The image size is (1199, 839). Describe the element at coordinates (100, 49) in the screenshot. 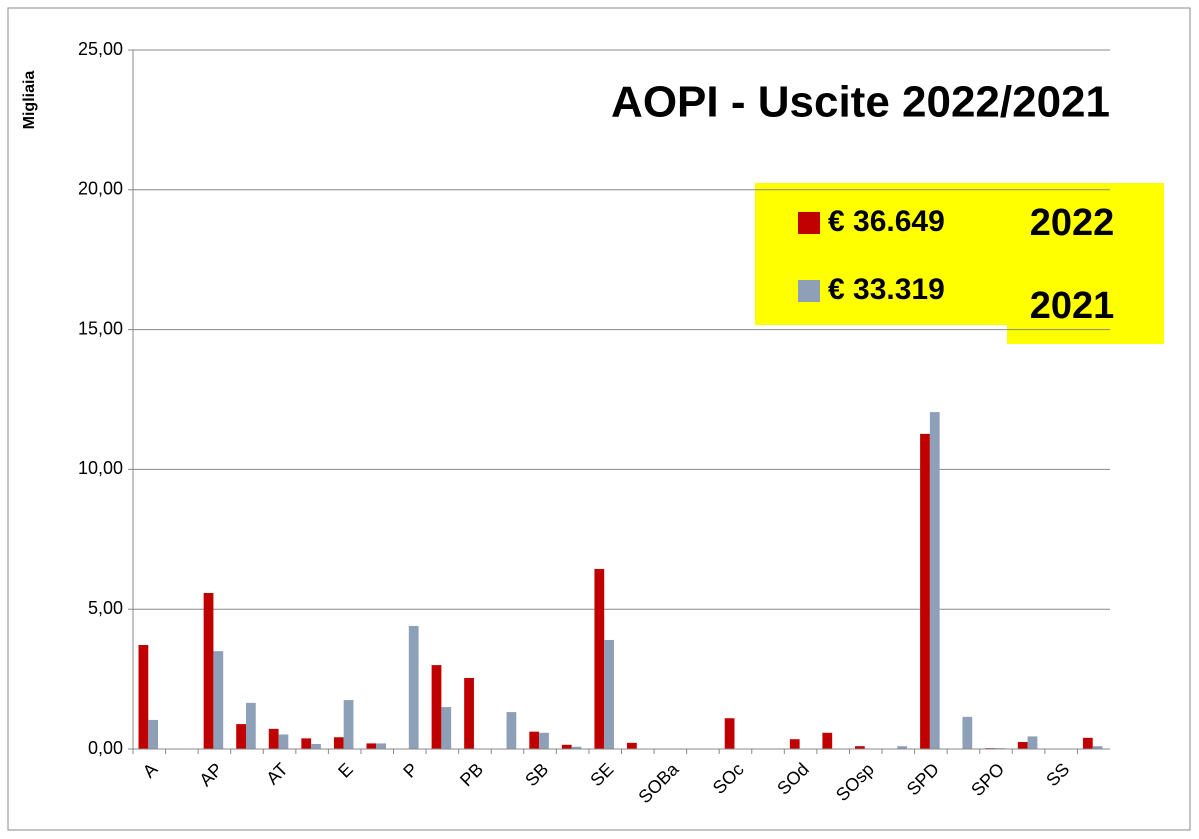

I see `y-tick-label: 25,00` at that location.